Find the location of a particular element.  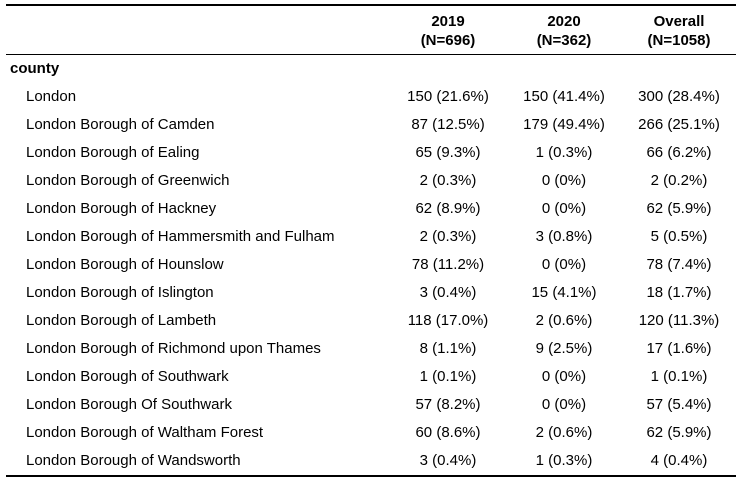

cell-overall: 5 (0.5%) is located at coordinates (679, 236).